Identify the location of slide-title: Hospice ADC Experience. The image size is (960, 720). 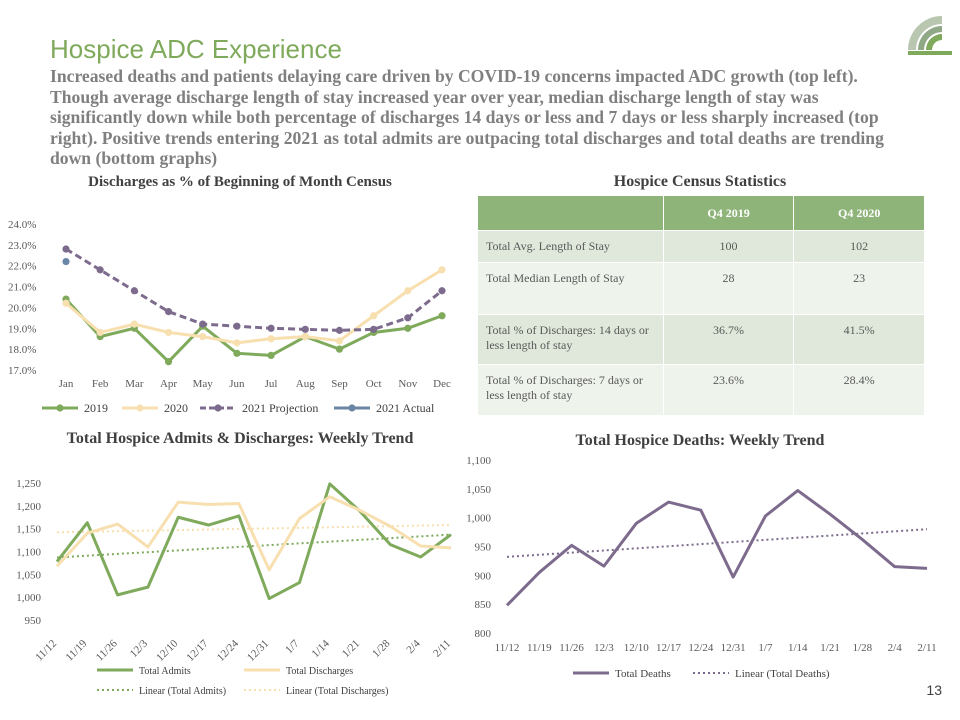
(196, 49).